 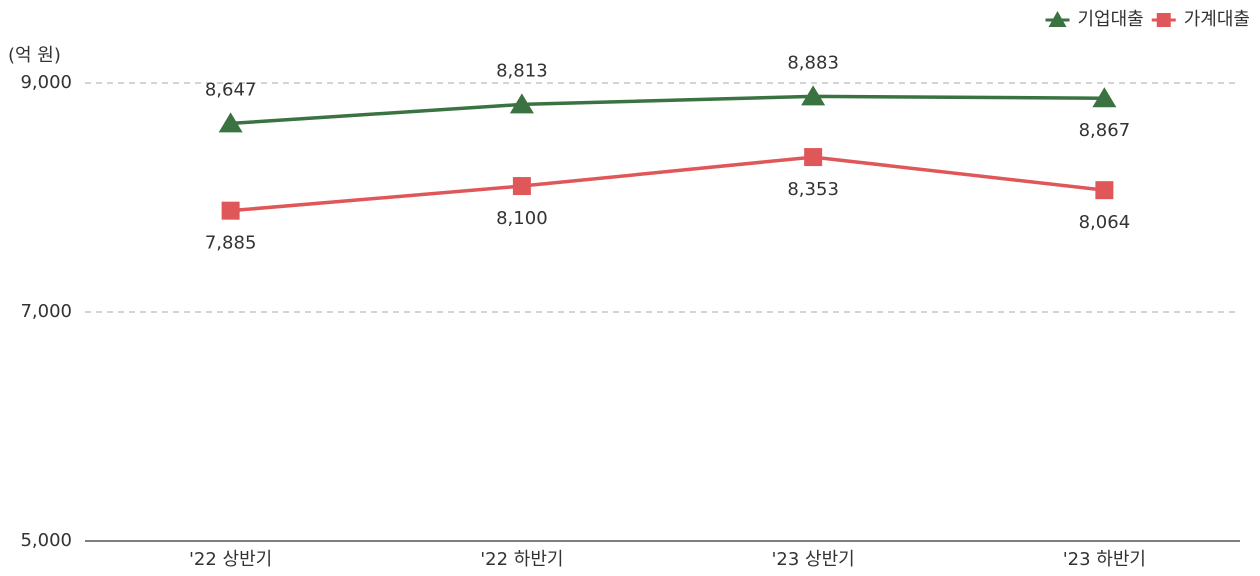 What do you see at coordinates (46, 82) in the screenshot?
I see `y-tick-label: 9,000` at bounding box center [46, 82].